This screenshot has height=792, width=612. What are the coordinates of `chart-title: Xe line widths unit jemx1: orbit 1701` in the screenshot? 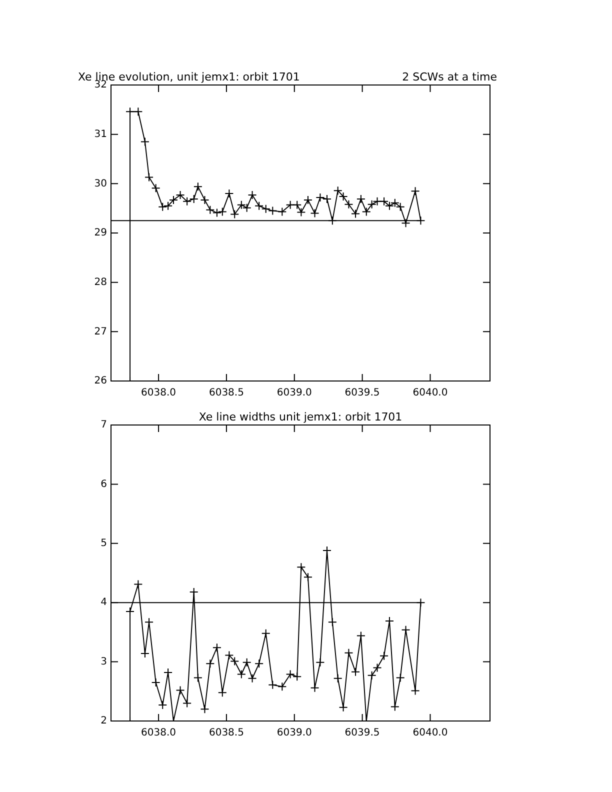 It's located at (300, 417).